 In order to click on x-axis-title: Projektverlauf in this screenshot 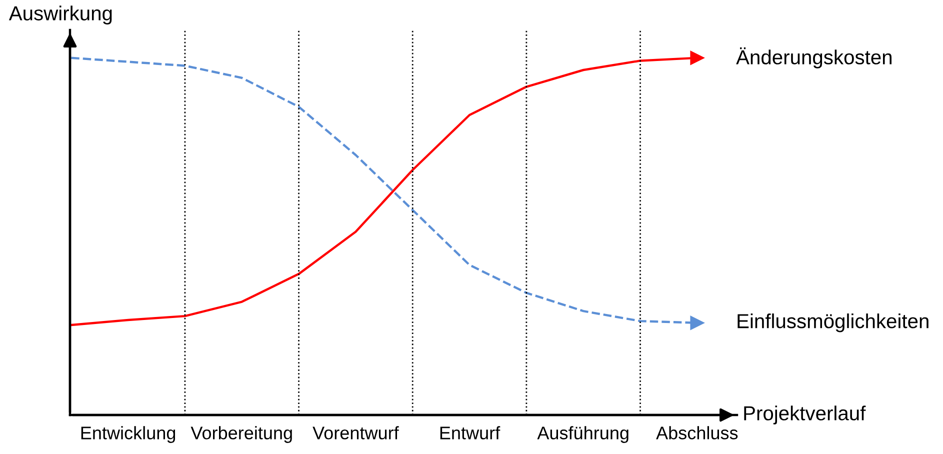, I will do `click(805, 415)`.